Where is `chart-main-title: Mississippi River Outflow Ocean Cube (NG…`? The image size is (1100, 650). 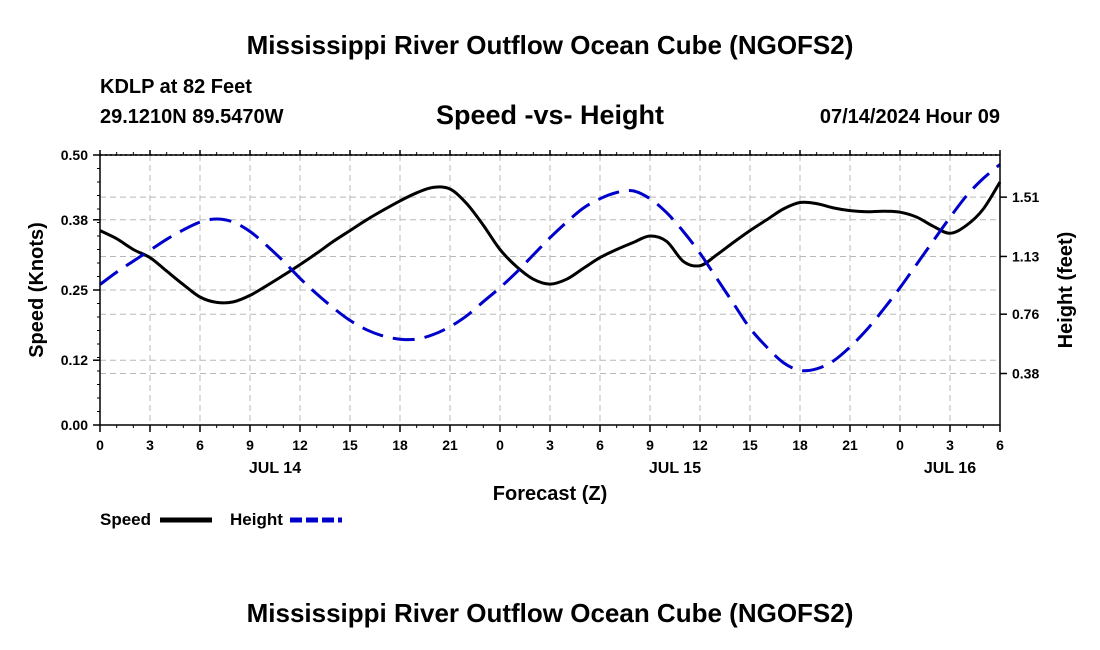
chart-main-title: Mississippi River Outflow Ocean Cube (NG… is located at coordinates (550, 45).